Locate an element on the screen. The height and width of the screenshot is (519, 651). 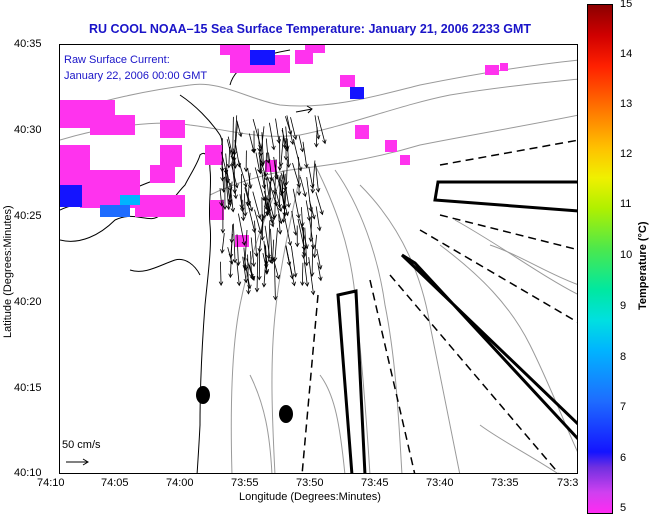
colorbar-label: Temperature (°C) is located at coordinates (643, 265).